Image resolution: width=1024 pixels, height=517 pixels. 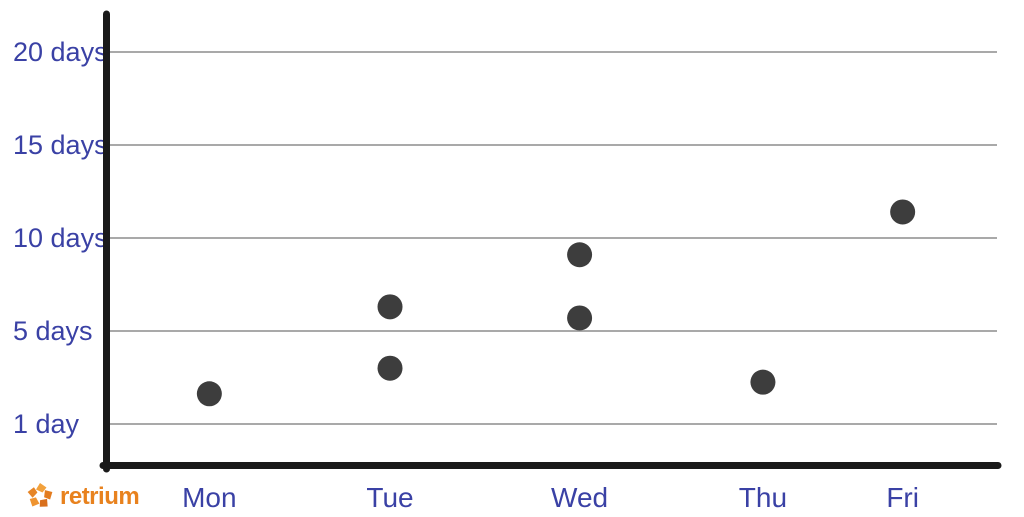 What do you see at coordinates (100, 496) in the screenshot?
I see `retrium-logo-text: retrium` at bounding box center [100, 496].